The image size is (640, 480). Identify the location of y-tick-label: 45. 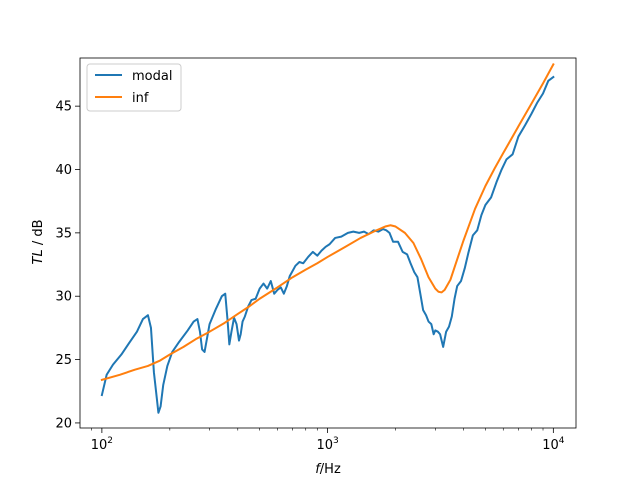
(63, 107).